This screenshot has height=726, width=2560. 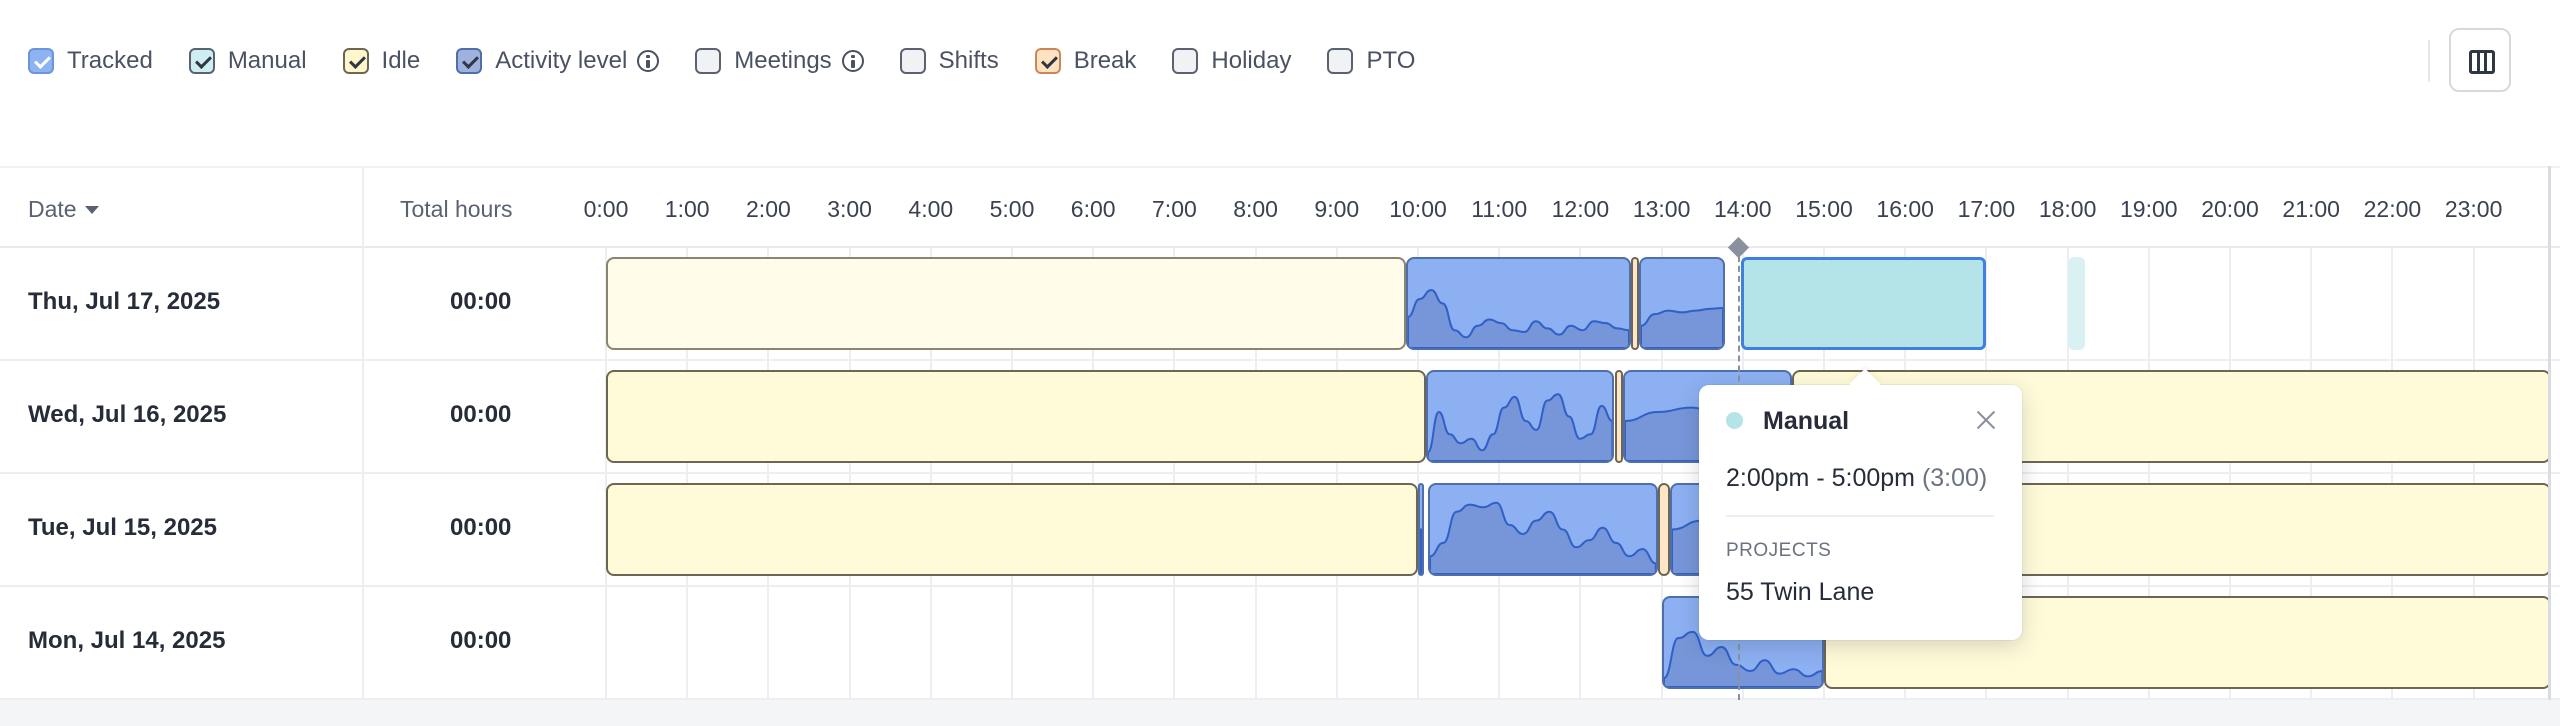 I want to click on hour-label: 5:00, so click(x=1012, y=209).